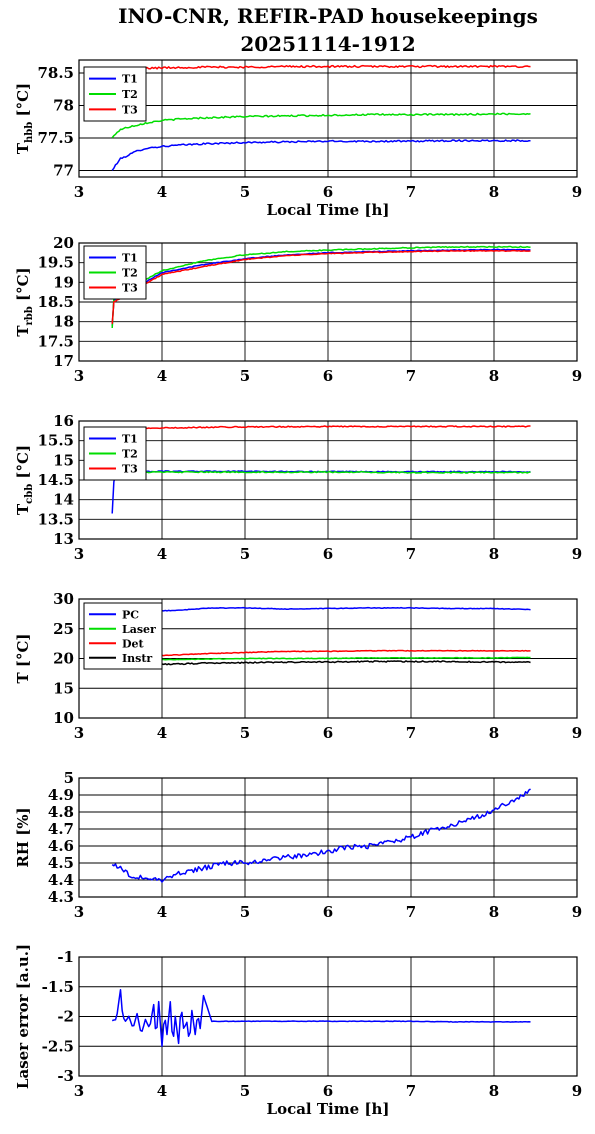 The width and height of the screenshot is (595, 1134). Describe the element at coordinates (139, 629) in the screenshot. I see `legend-label: Laser` at that location.